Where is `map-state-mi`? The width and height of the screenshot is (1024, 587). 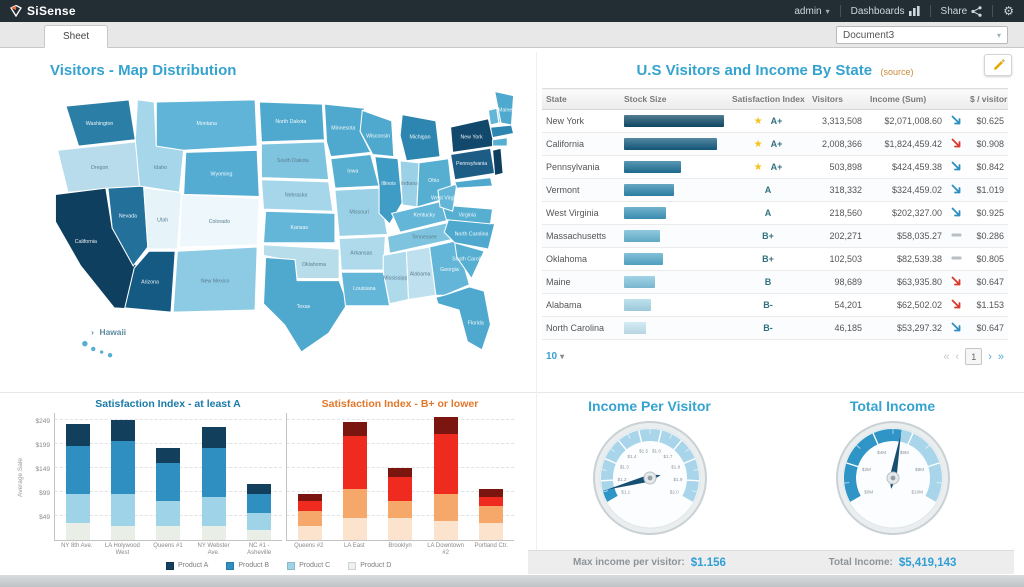
map-state-mi is located at coordinates (420, 137).